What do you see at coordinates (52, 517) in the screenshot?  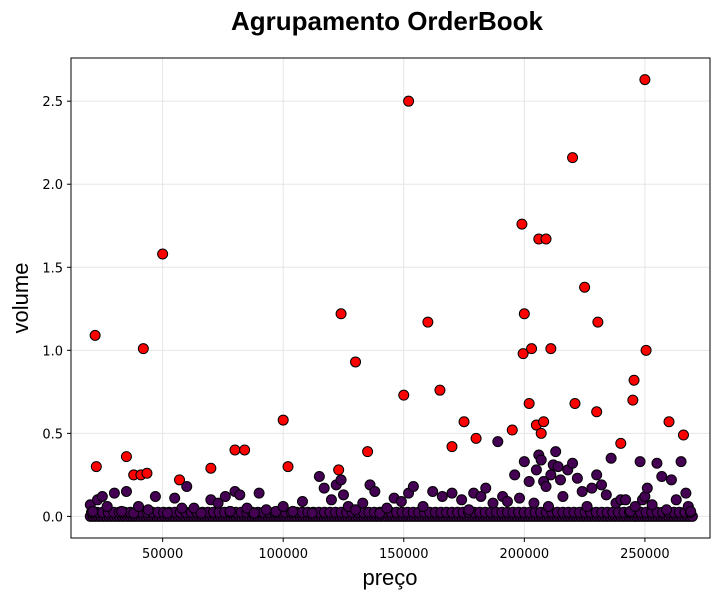 I see `y-tick-label: 0.0` at bounding box center [52, 517].